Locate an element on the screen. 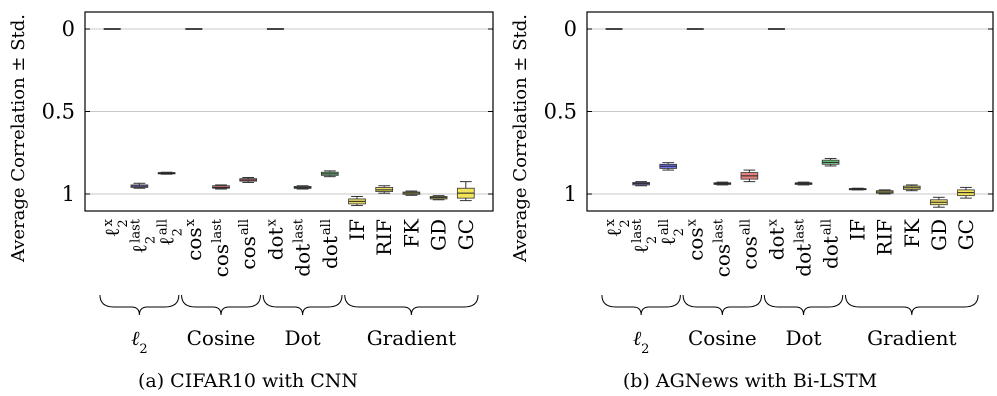 The image size is (997, 396). panel-caption: (a) CIFAR10 with CNN is located at coordinates (248, 381).